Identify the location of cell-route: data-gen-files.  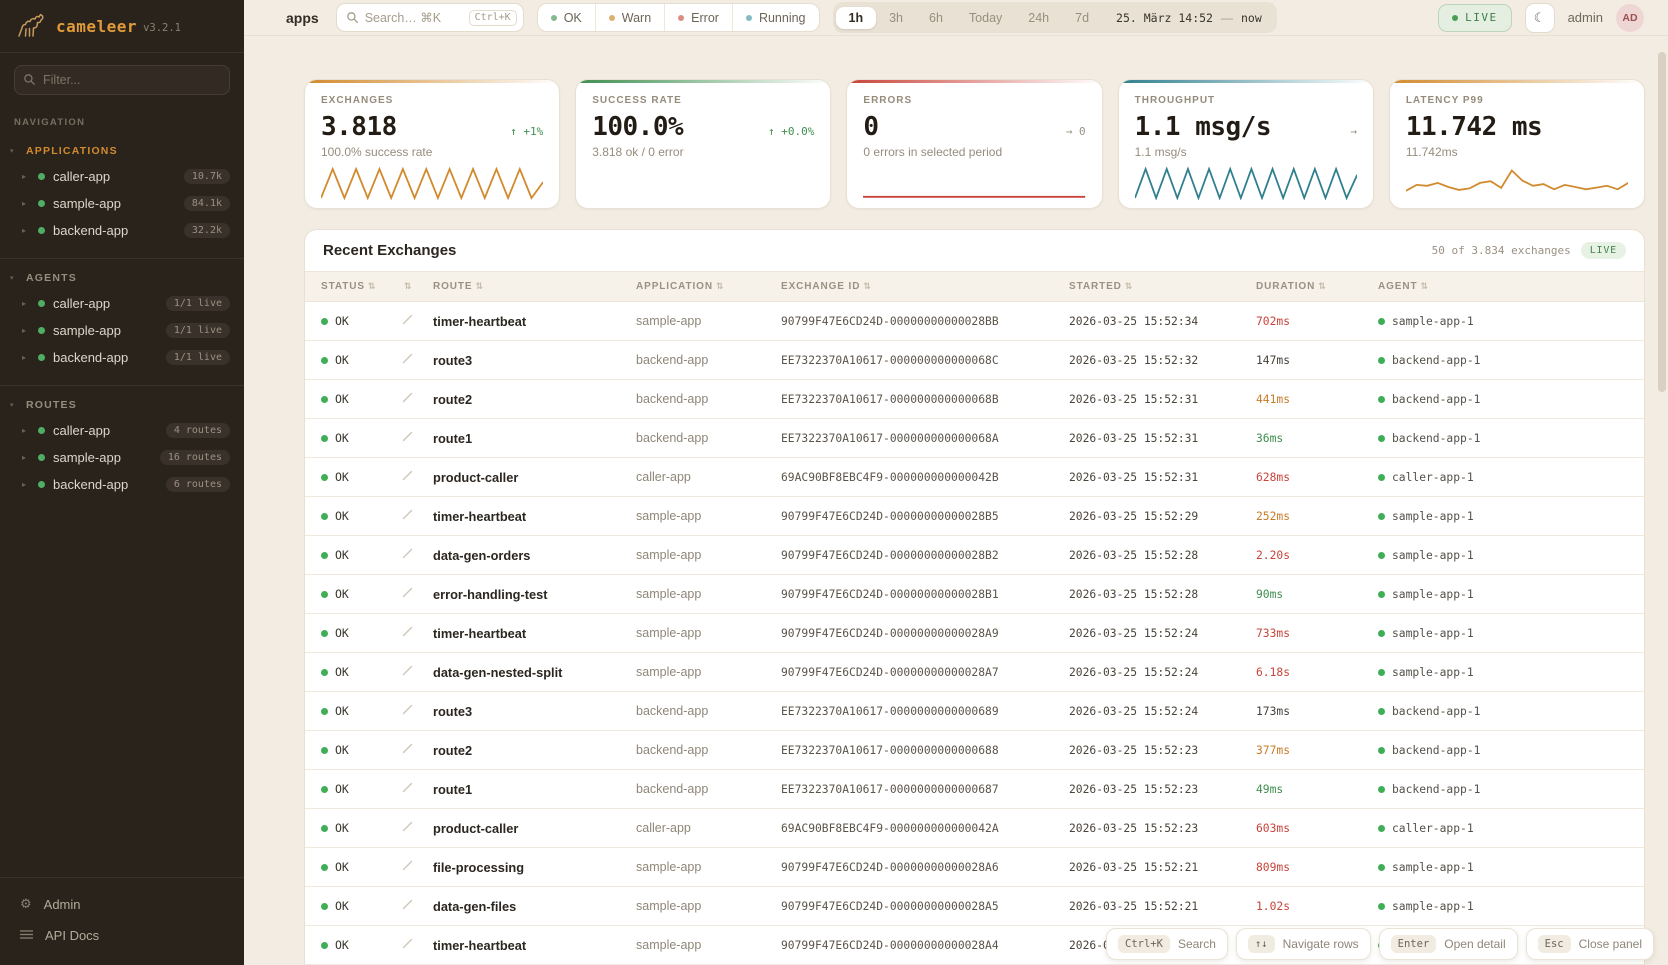
(524, 906).